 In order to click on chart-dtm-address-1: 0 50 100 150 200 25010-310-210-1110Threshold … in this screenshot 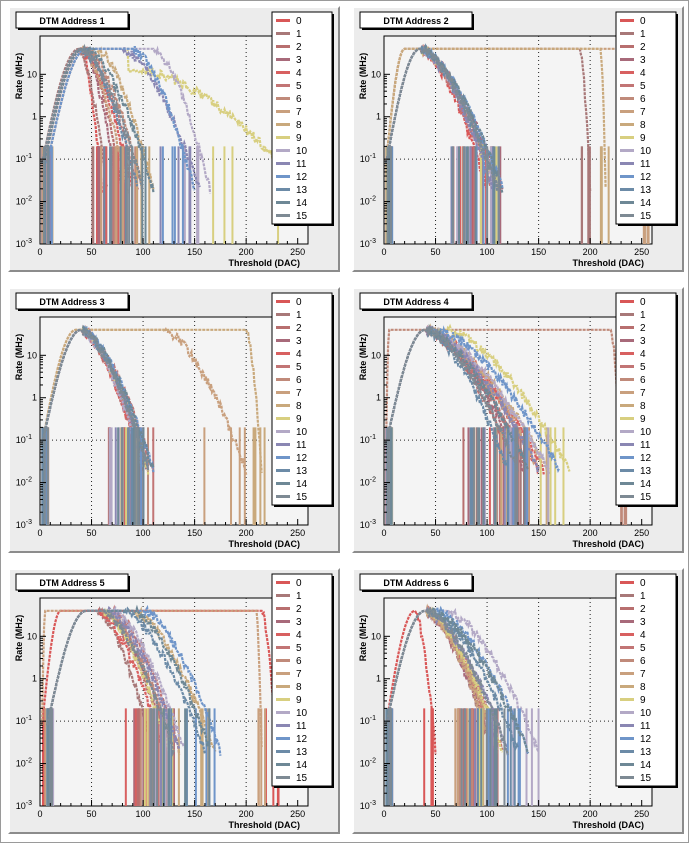, I will do `click(174, 139)`.